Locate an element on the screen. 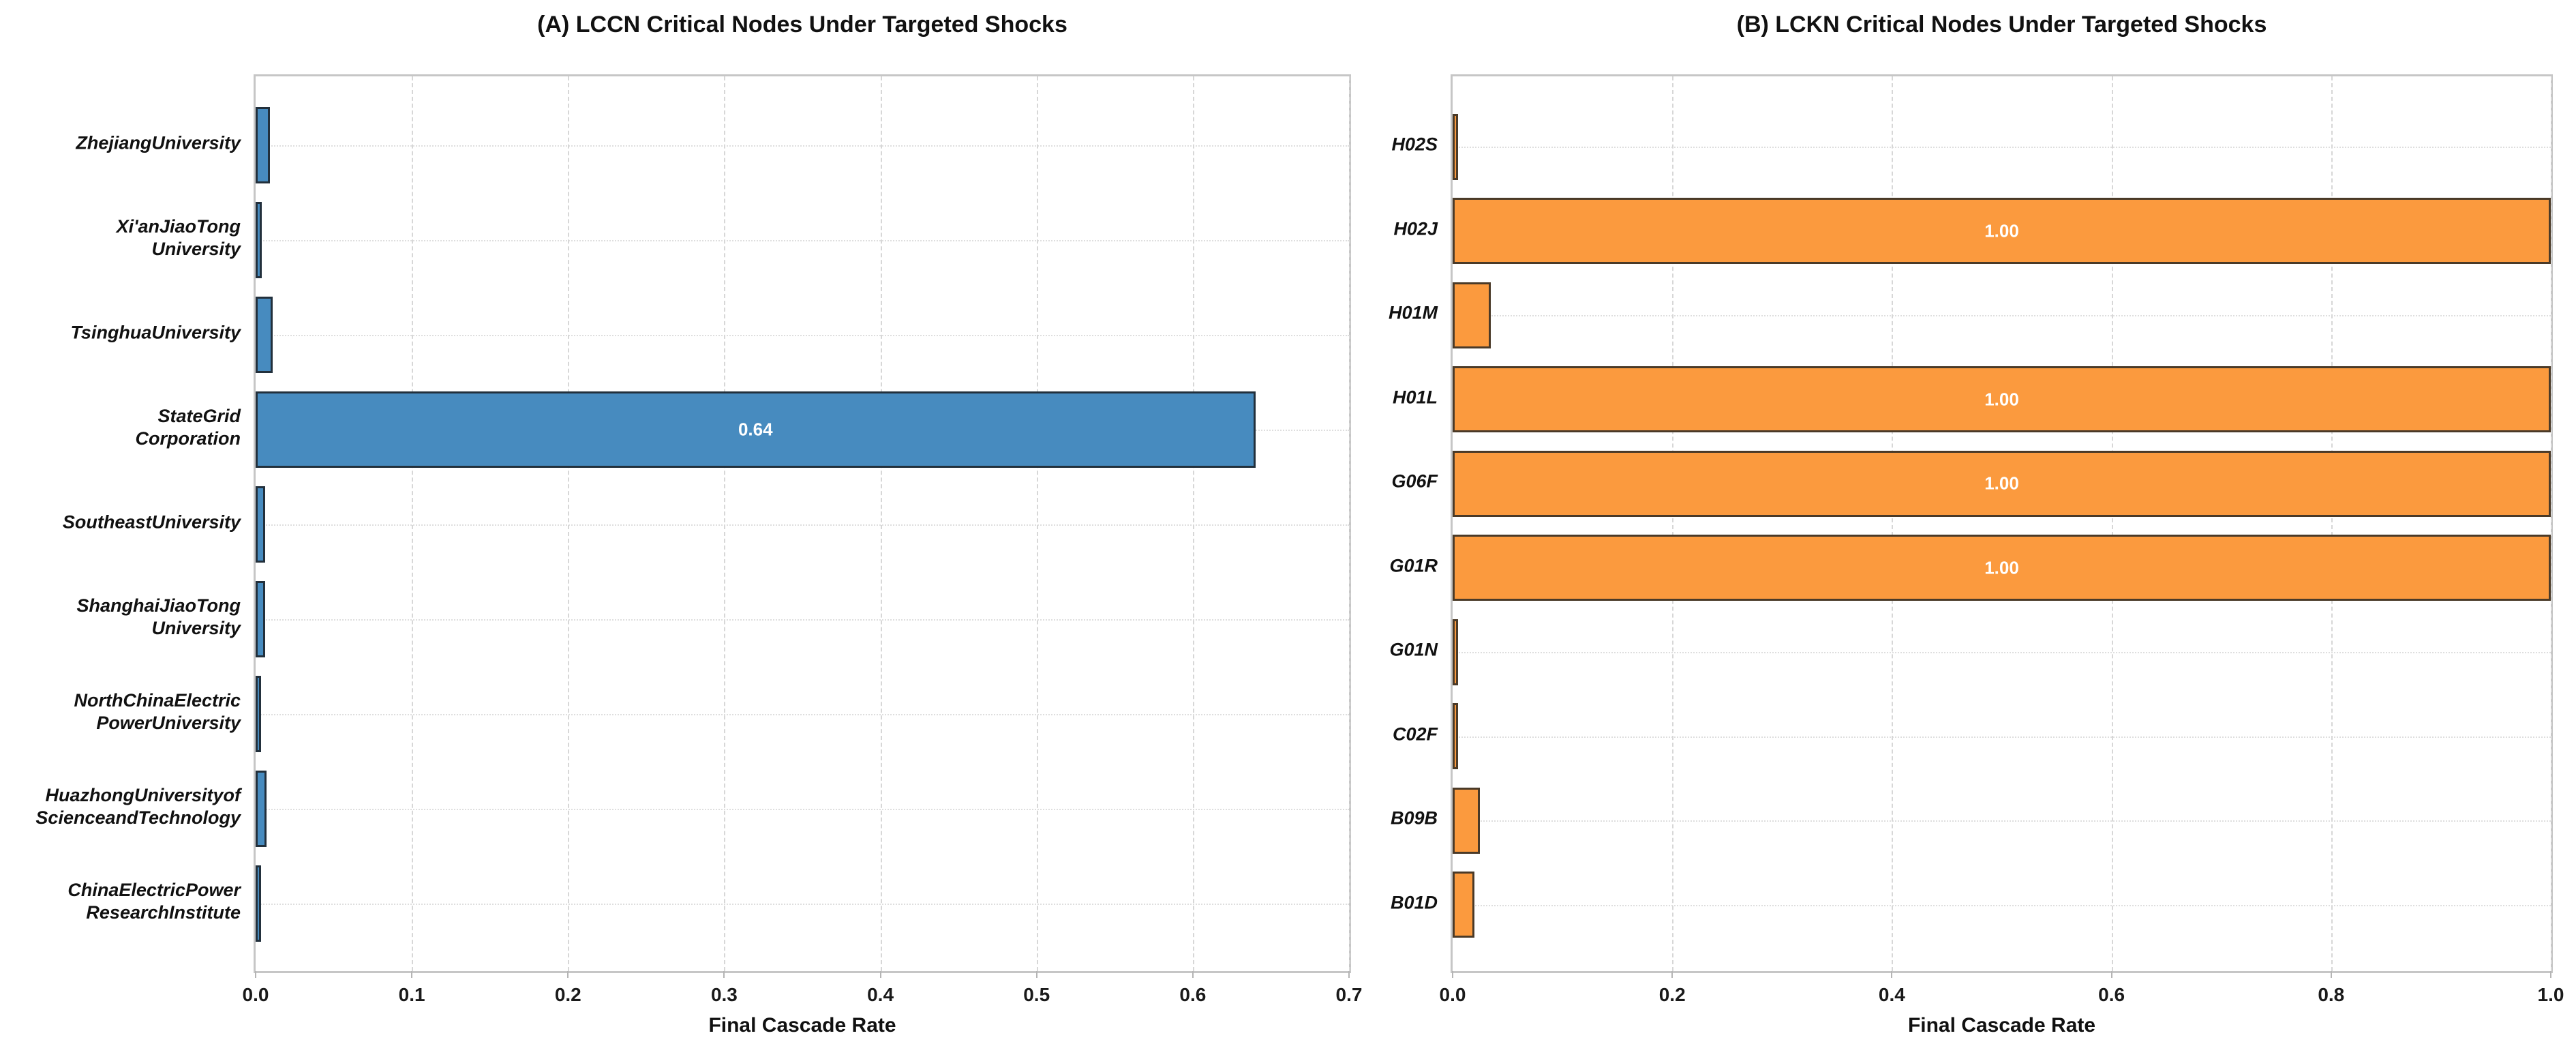 The height and width of the screenshot is (1042, 2576). category-label-line: ScienceandTechnology is located at coordinates (138, 817).